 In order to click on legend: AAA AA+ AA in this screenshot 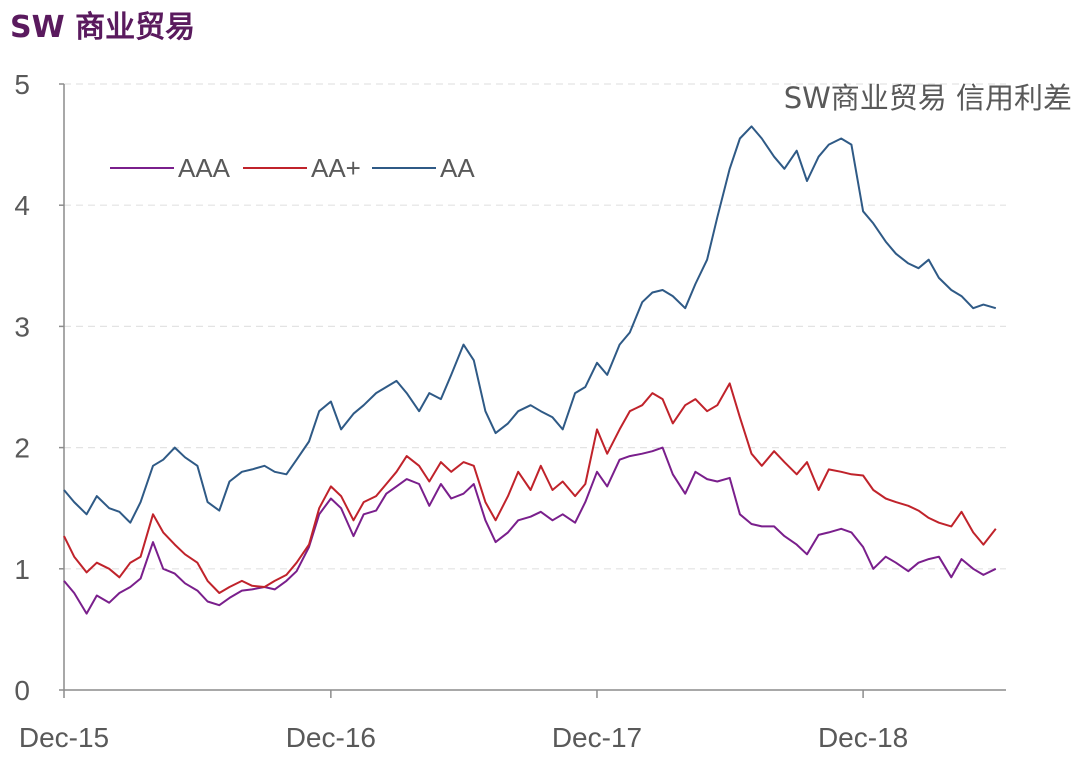, I will do `click(292, 168)`.